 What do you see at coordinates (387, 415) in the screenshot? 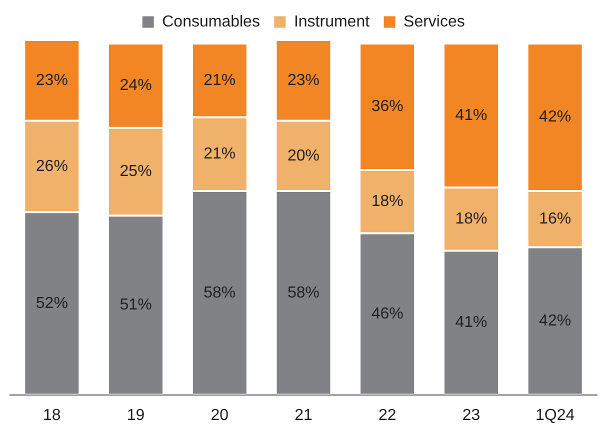
I see `x-tick-label: 22` at bounding box center [387, 415].